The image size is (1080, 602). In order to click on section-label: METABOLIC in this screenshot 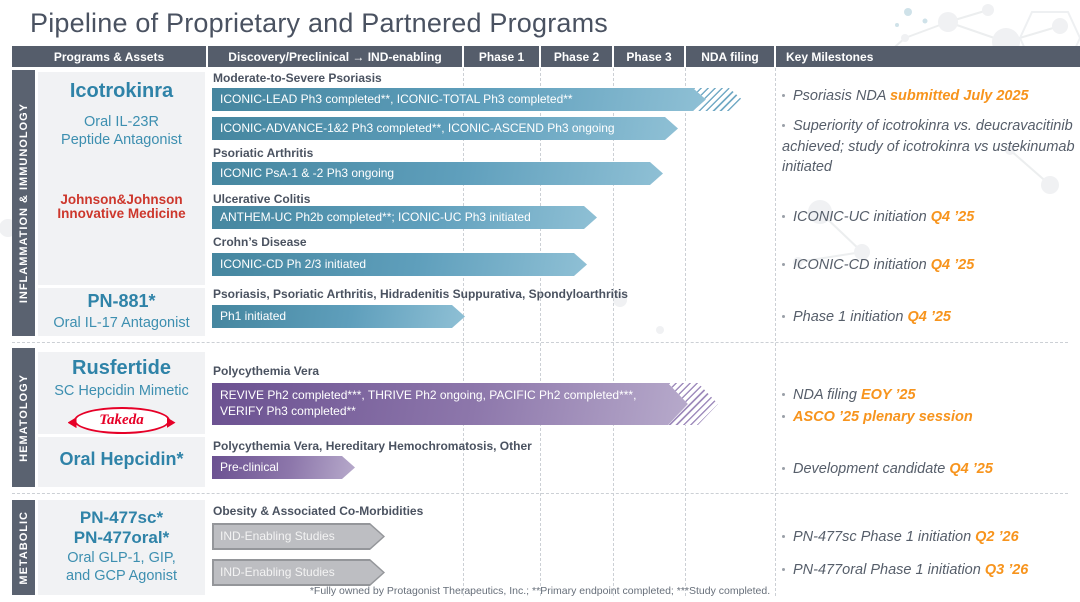, I will do `click(23, 547)`.